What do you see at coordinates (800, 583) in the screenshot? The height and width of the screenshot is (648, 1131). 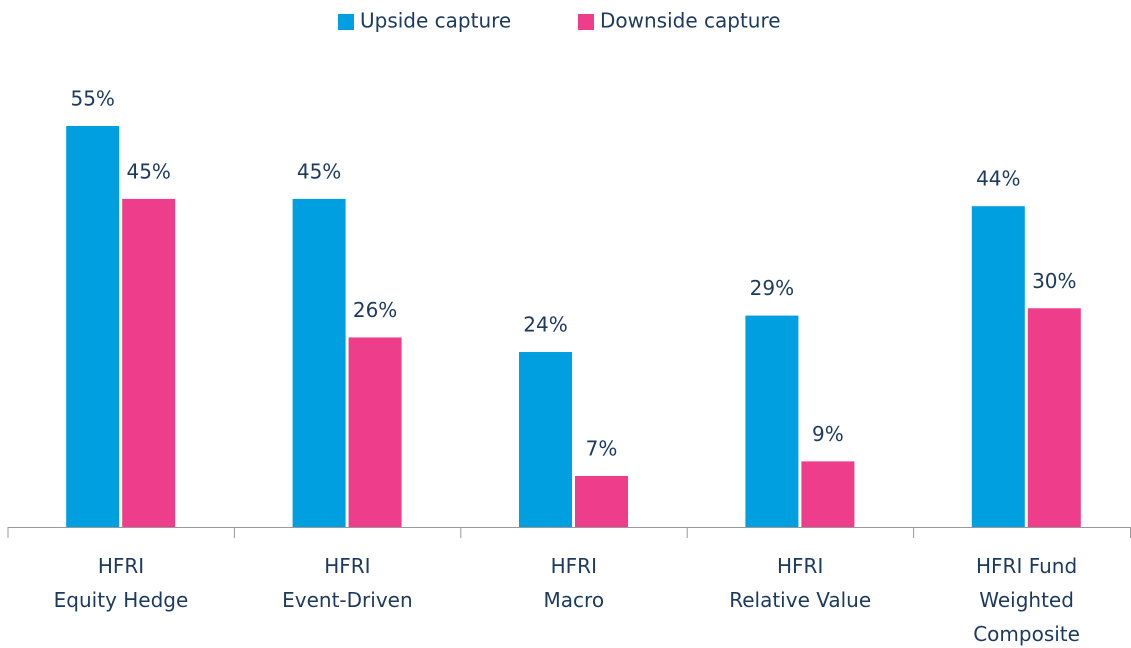 I see `x-tick-label: HFRI Relative Value` at bounding box center [800, 583].